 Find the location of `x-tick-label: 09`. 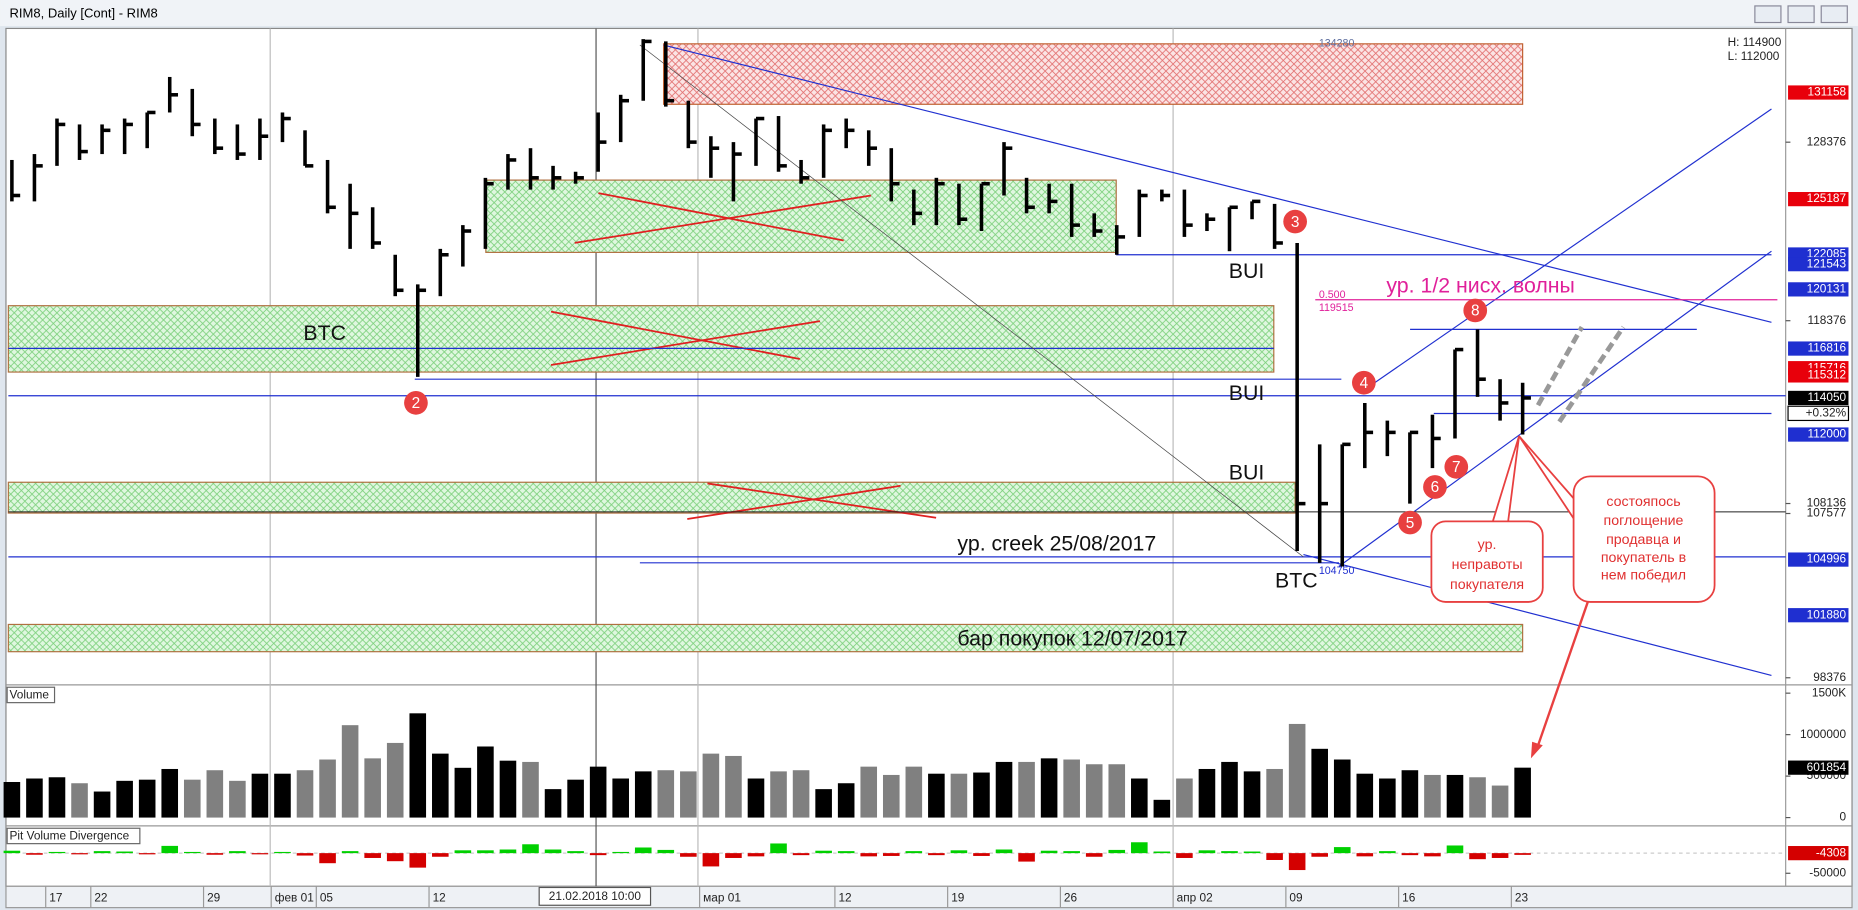

x-tick-label: 09 is located at coordinates (1296, 897).